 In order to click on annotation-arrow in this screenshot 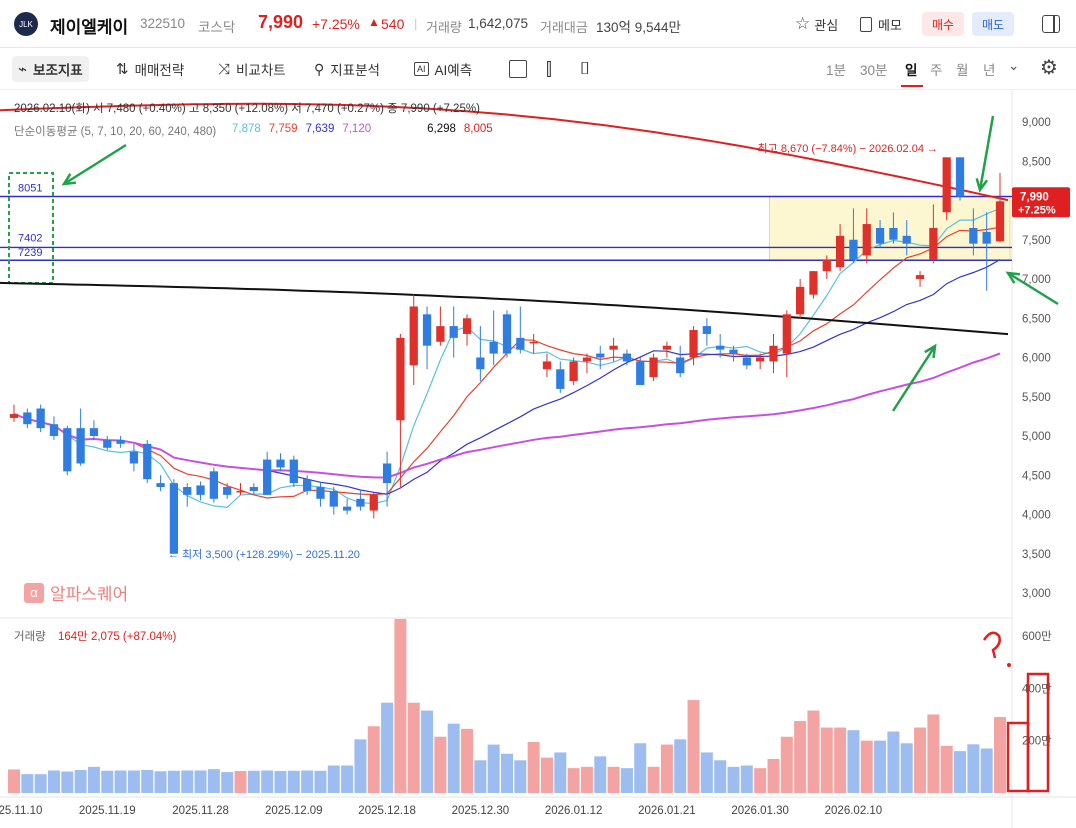, I will do `click(95, 164)`.